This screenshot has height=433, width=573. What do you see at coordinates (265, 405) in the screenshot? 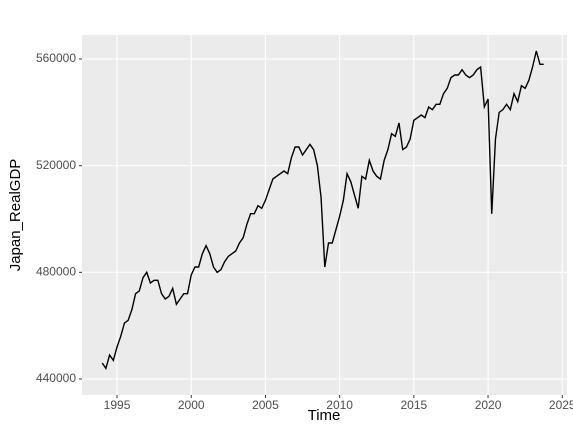
I see `x-tick-label: 2005` at bounding box center [265, 405].